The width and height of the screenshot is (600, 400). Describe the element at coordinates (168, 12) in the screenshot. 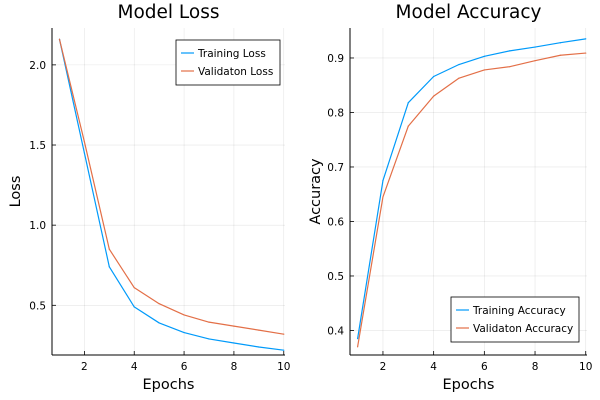

I see `chart-title: Model Loss` at that location.